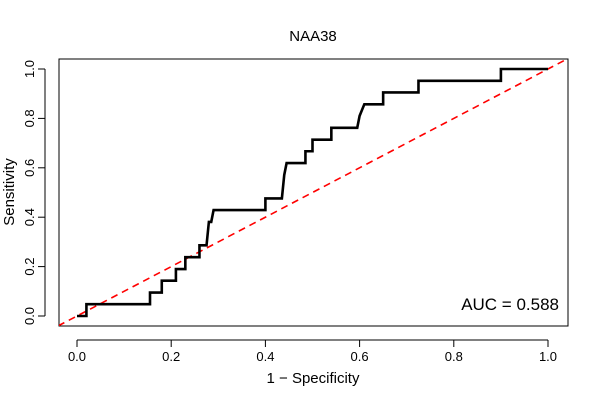 Image resolution: width=600 pixels, height=400 pixels. Describe the element at coordinates (29, 267) in the screenshot. I see `y-tick-label: 0.2` at that location.